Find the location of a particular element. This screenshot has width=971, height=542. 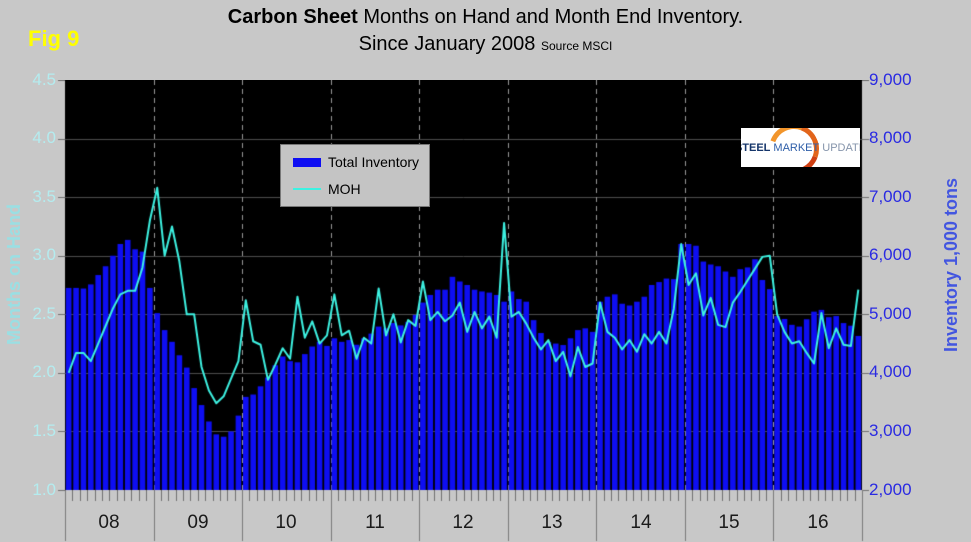

y-left-axis-title: Months on Hand is located at coordinates (14, 275).